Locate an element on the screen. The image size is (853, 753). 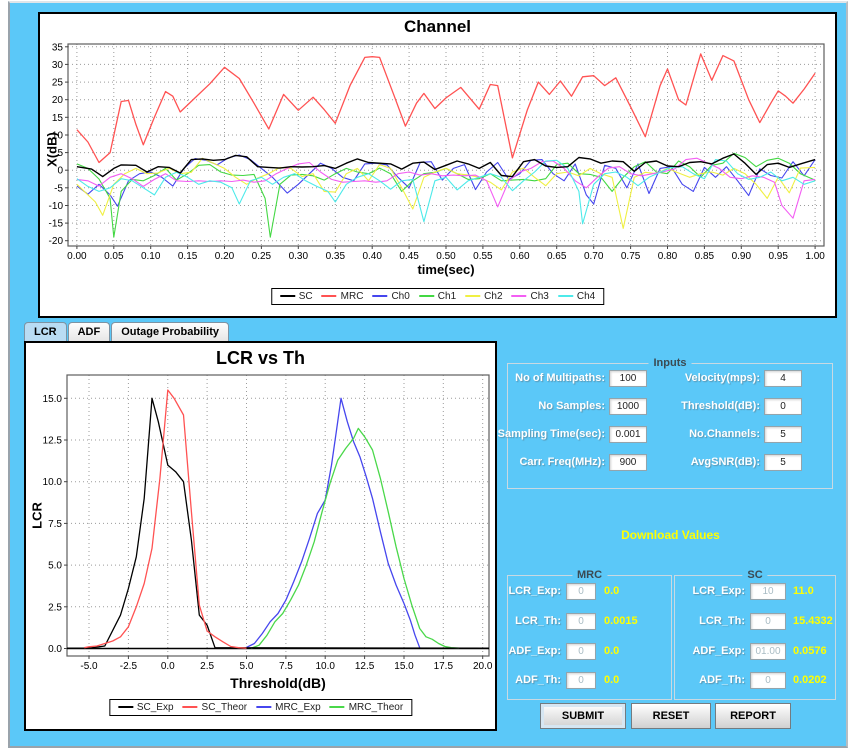
threshold-field is located at coordinates (783, 406).